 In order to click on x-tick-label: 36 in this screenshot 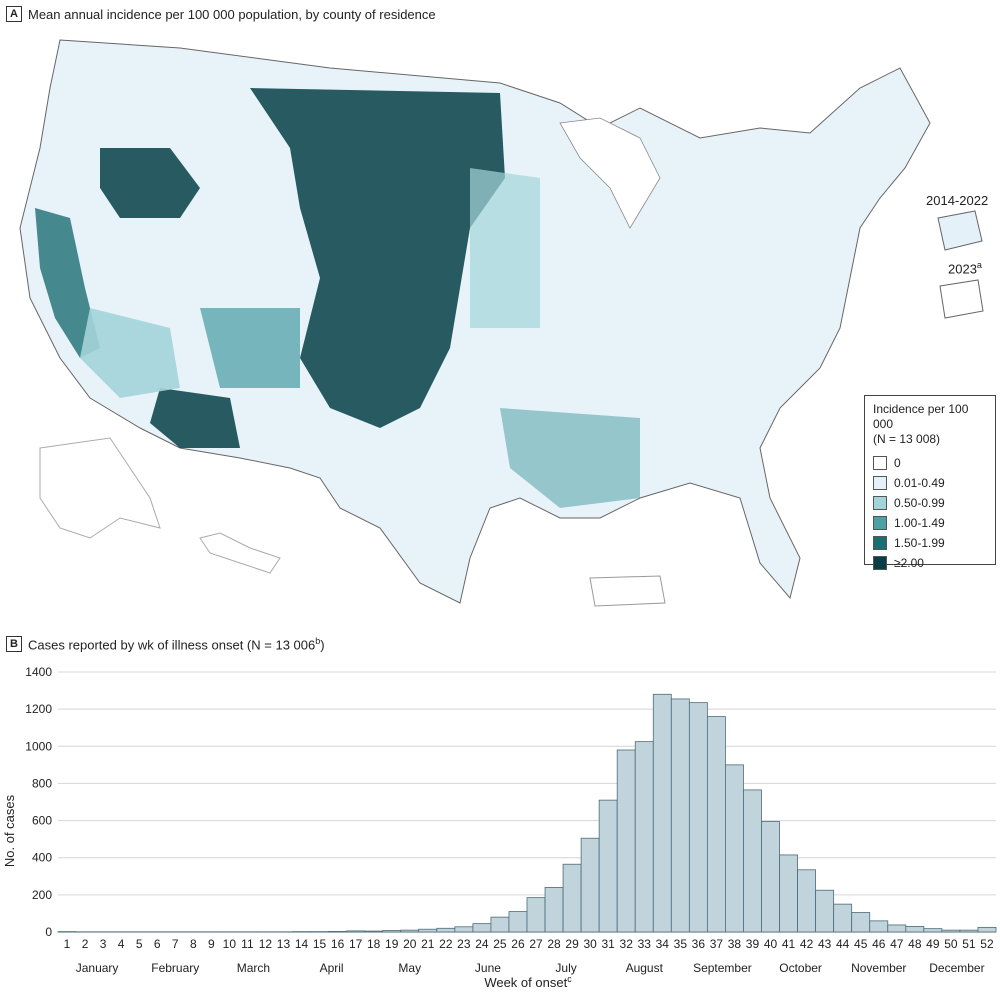, I will do `click(699, 944)`.